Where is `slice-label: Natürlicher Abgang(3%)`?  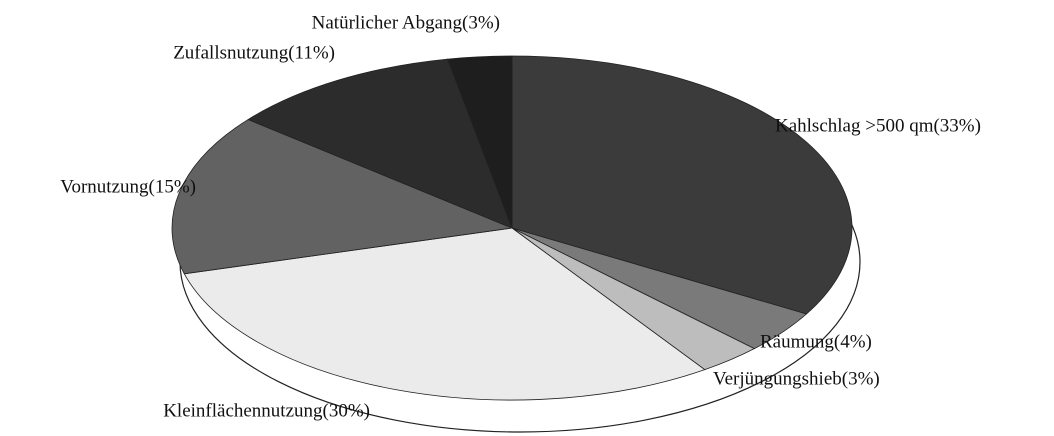 slice-label: Natürlicher Abgang(3%) is located at coordinates (406, 22).